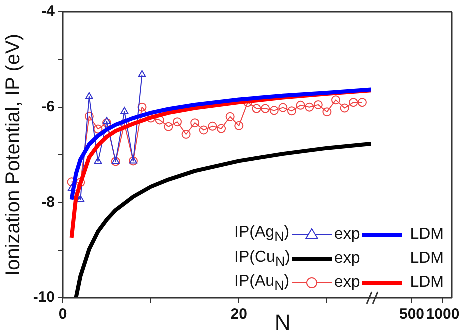 The width and height of the screenshot is (474, 335). I want to click on annotation: IP(Cu$_{N}$), so click(262, 258).